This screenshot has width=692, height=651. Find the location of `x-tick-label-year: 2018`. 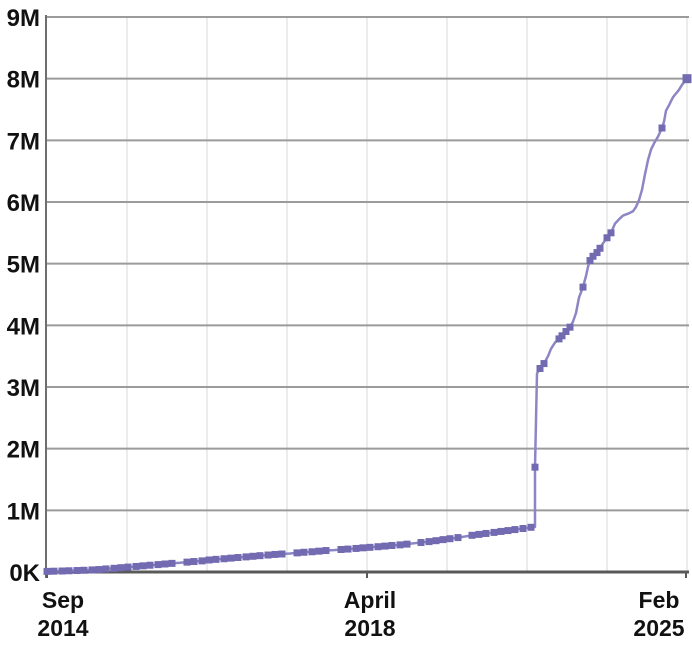

x-tick-label-year: 2018 is located at coordinates (369, 628).